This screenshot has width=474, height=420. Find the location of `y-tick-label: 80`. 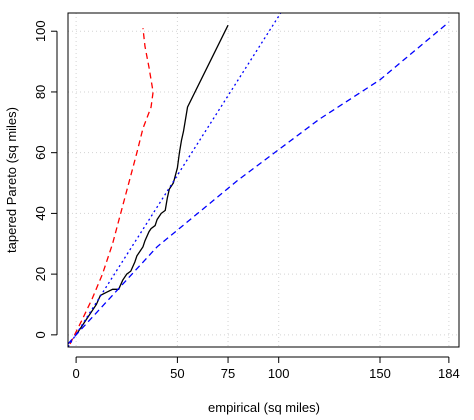

y-tick-label: 80 is located at coordinates (40, 92).